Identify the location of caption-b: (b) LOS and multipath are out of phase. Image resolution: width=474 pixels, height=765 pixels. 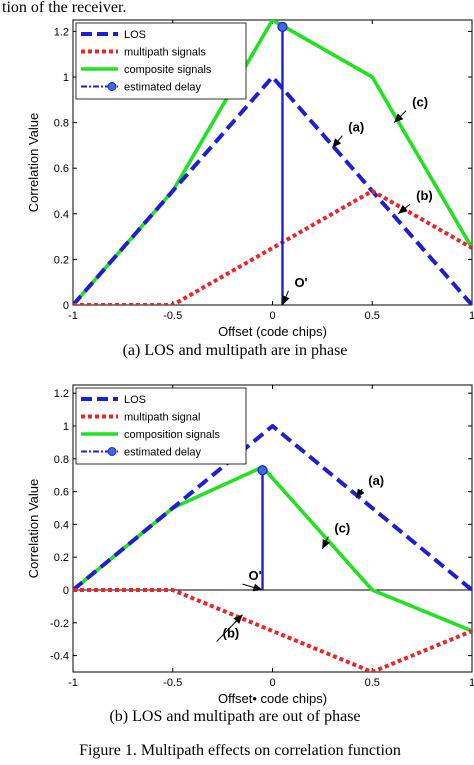
(234, 716).